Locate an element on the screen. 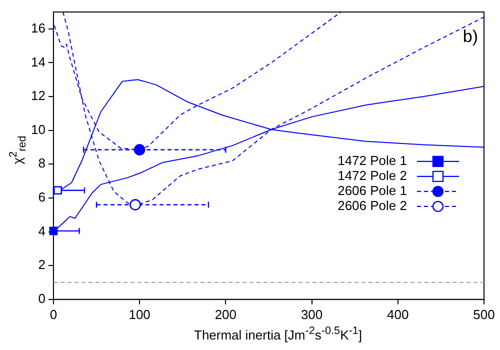  x-tick-label: 400 is located at coordinates (398, 314).